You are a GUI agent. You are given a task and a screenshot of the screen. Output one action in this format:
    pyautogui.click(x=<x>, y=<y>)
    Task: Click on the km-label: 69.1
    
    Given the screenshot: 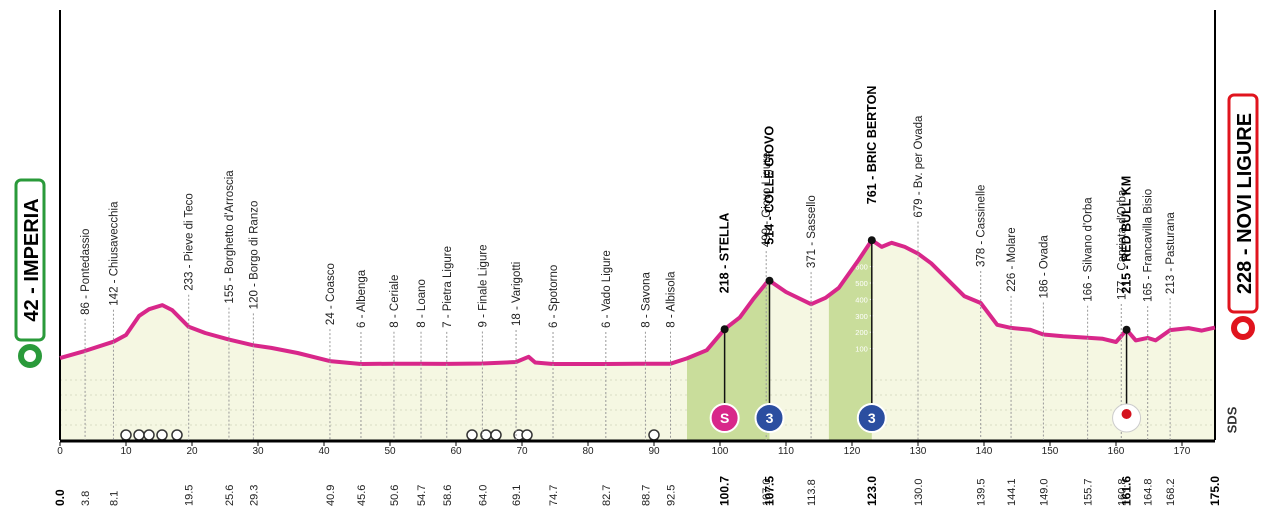 What is the action you would take?
    pyautogui.click(x=517, y=495)
    